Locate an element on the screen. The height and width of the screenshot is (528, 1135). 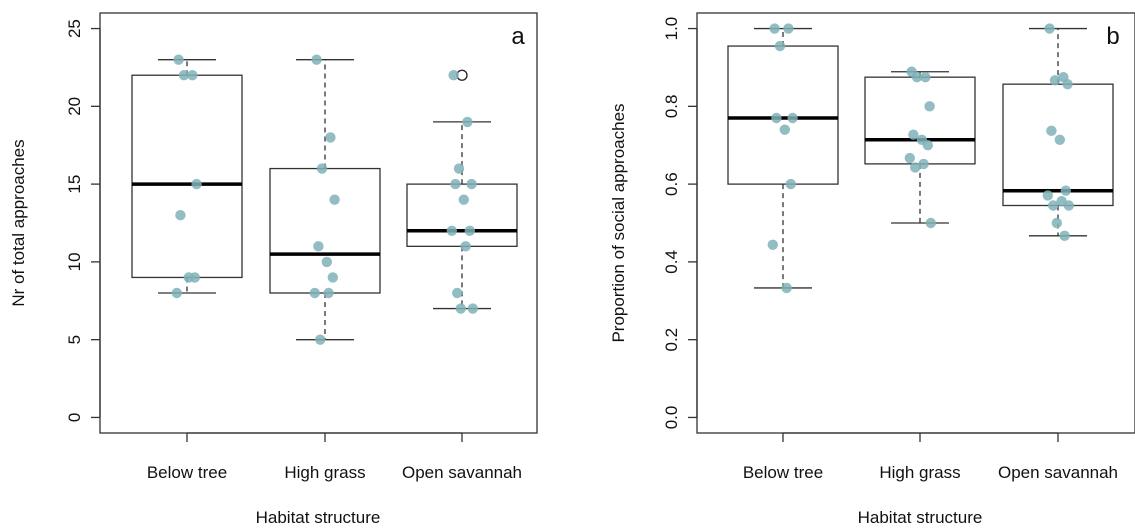
y-tick-label: 0.6 is located at coordinates (671, 184).